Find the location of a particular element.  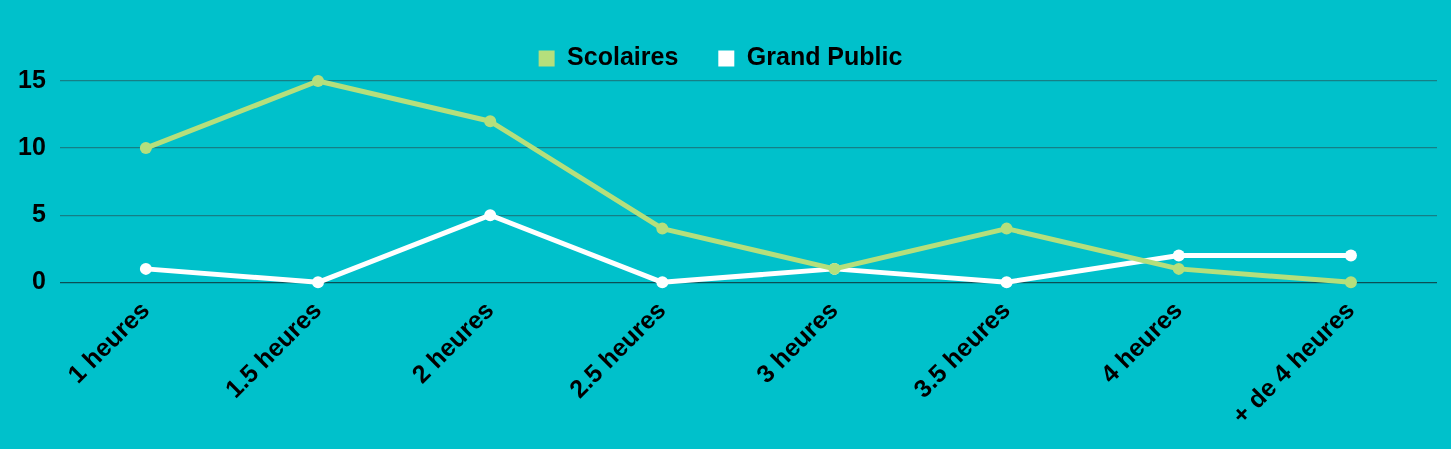

legend-label: Scolaires is located at coordinates (623, 56).